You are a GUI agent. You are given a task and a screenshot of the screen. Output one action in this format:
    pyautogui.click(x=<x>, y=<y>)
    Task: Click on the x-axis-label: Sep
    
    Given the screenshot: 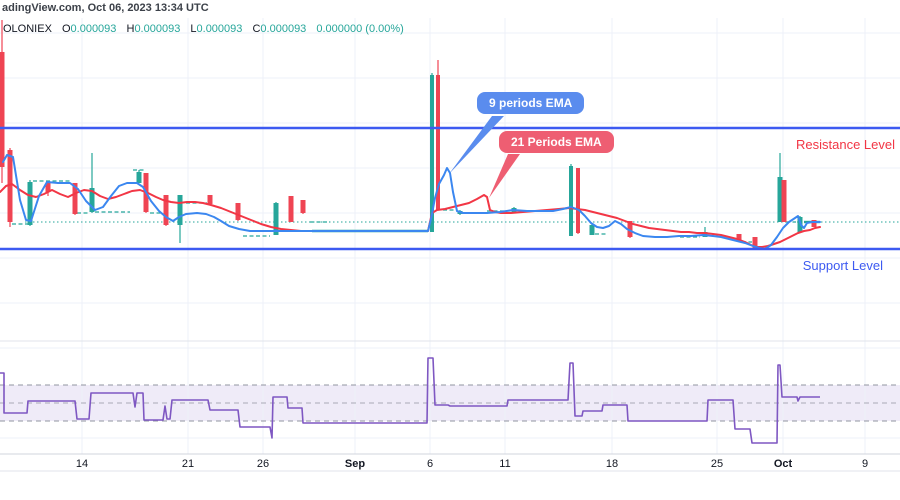 What is the action you would take?
    pyautogui.click(x=355, y=464)
    